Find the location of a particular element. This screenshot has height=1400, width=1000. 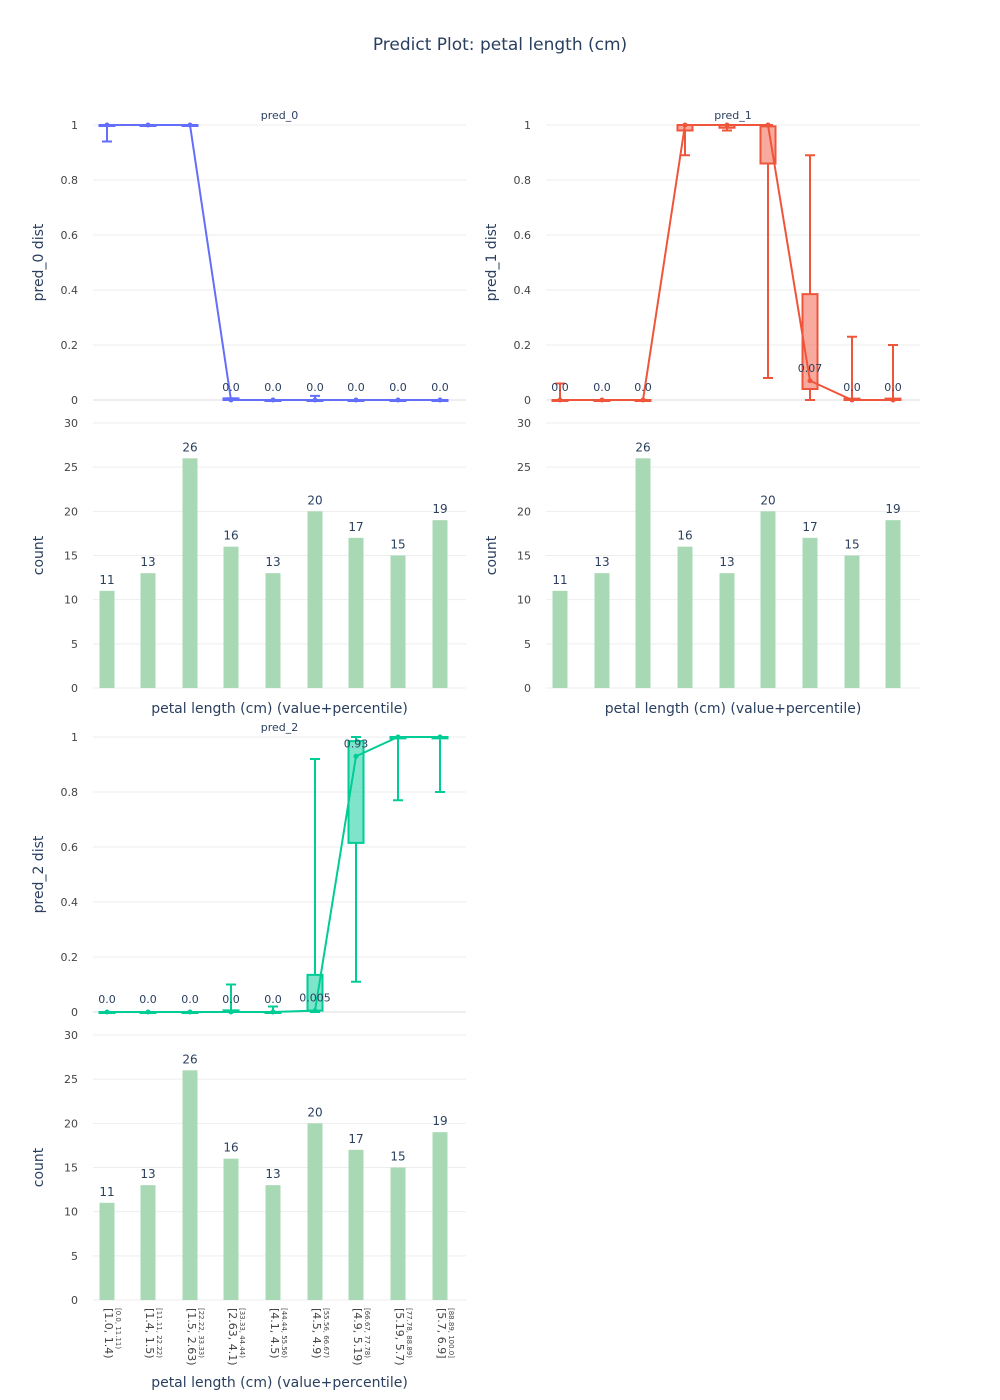

count-bar-label: 26 is located at coordinates (642, 447).